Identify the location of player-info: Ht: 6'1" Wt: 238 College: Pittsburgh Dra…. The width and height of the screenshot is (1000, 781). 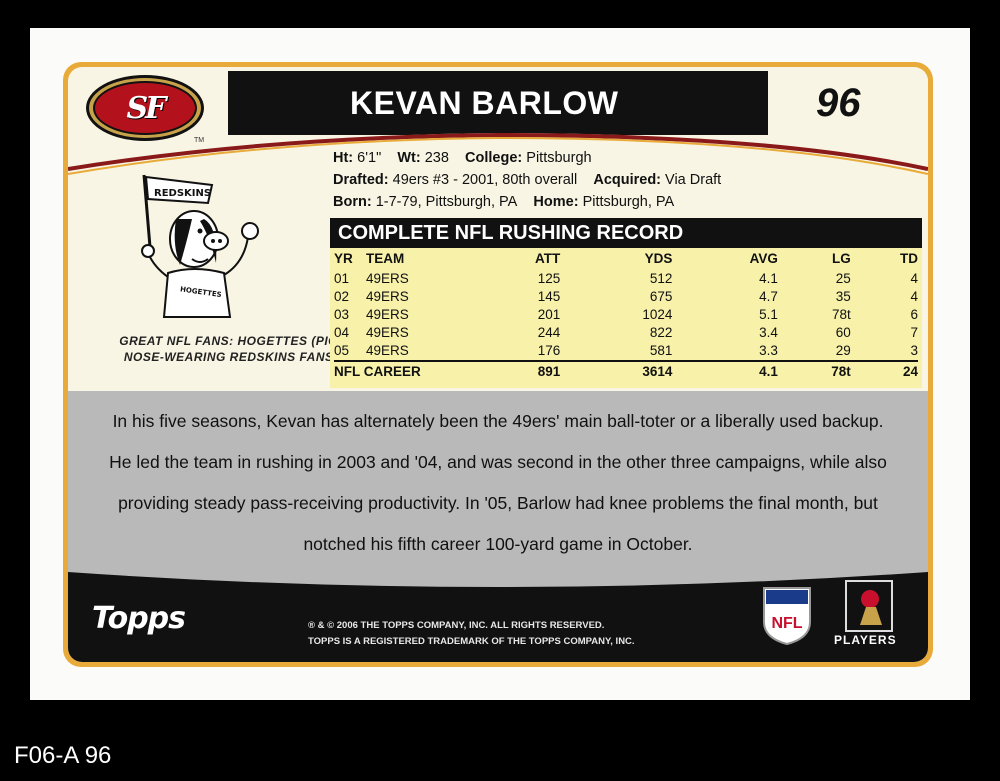
(623, 180).